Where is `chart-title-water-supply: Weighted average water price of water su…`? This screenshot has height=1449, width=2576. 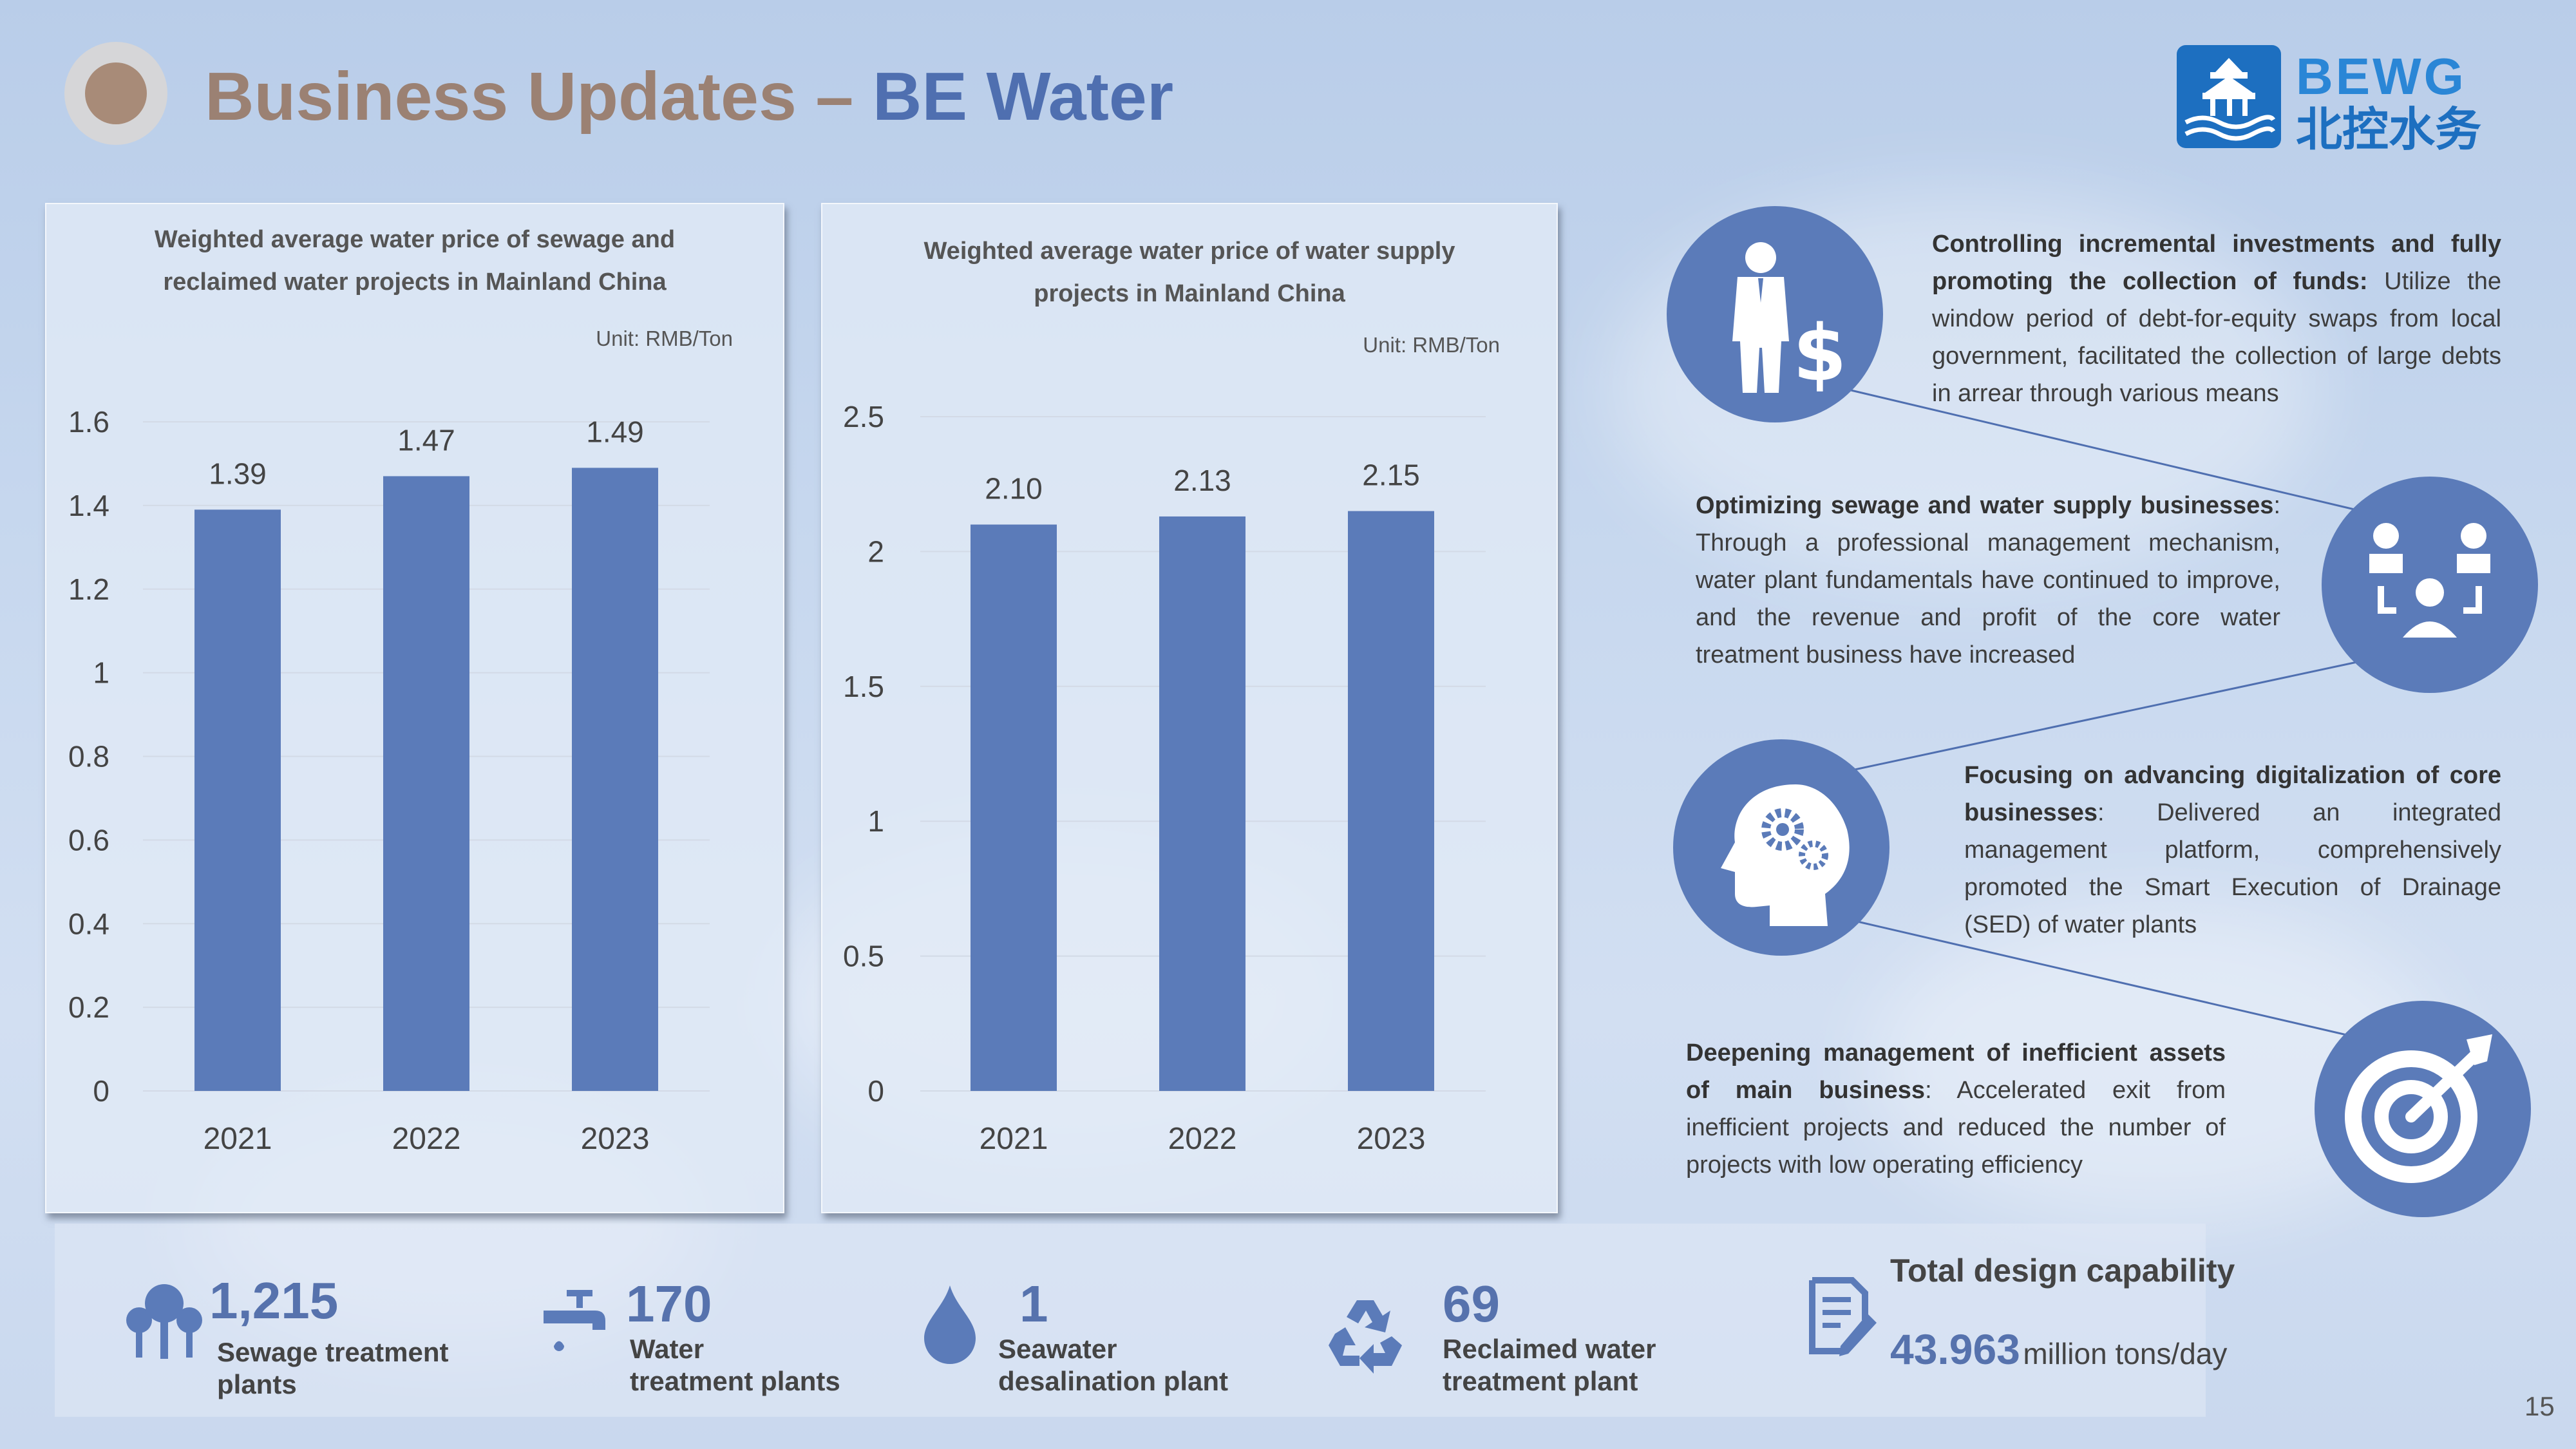
chart-title-water-supply: Weighted average water price of water su… is located at coordinates (1189, 272).